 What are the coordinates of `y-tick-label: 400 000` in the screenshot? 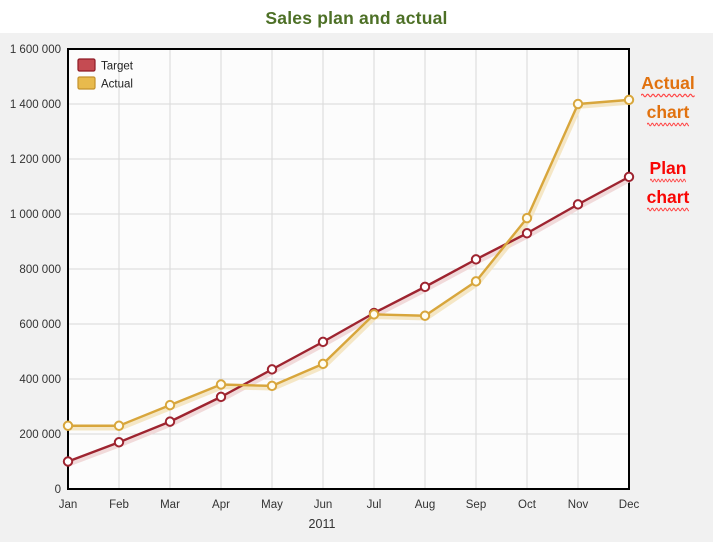 It's located at (40, 380).